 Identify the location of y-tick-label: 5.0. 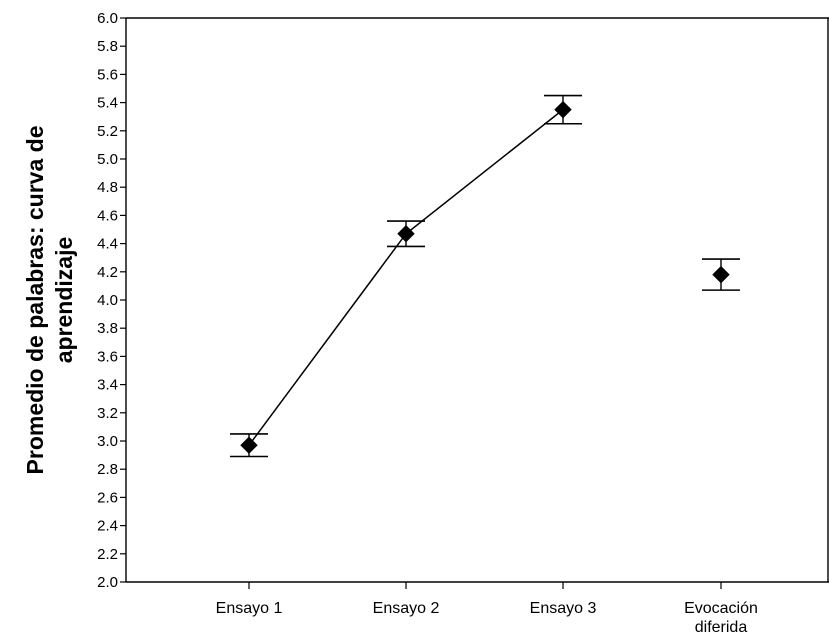
(107, 159).